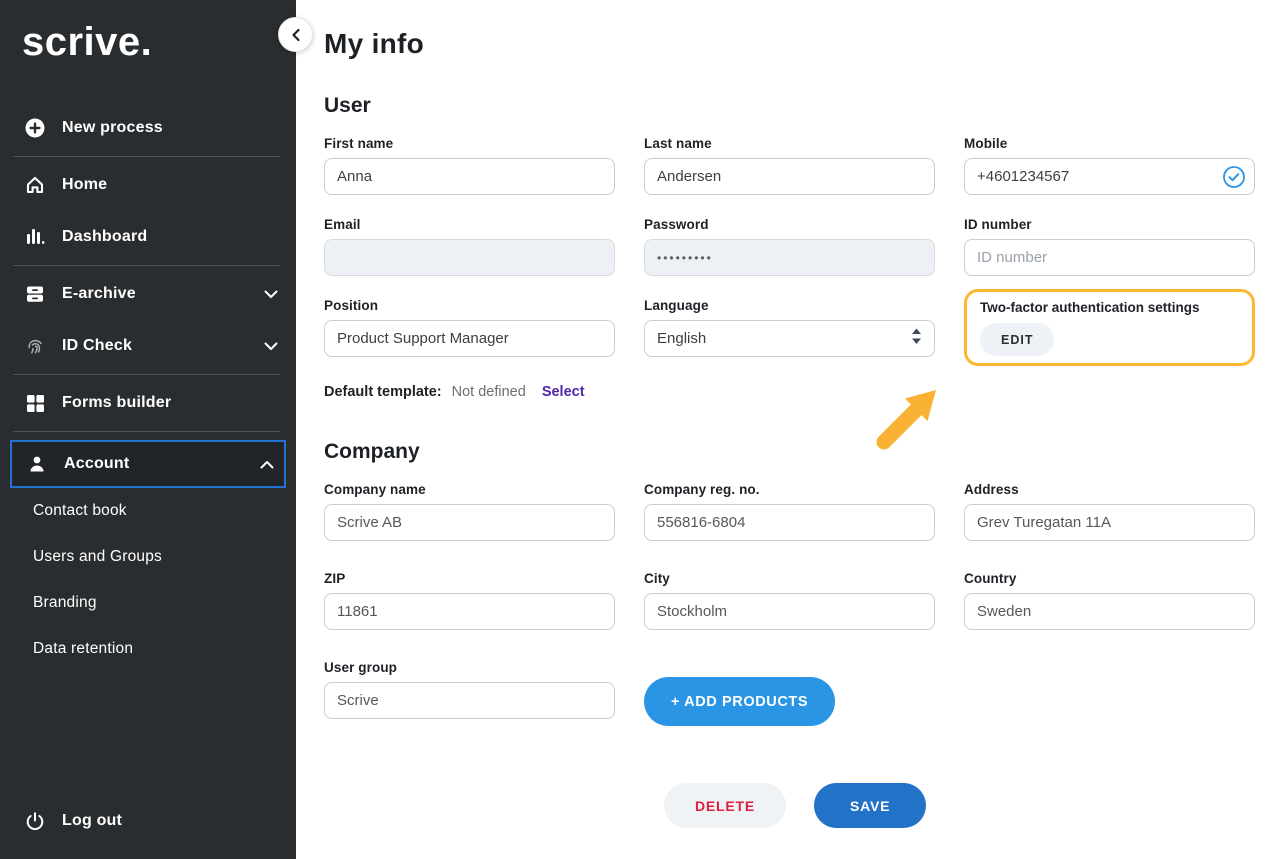 The image size is (1280, 859). What do you see at coordinates (97, 345) in the screenshot?
I see `nav-label: ID Check` at bounding box center [97, 345].